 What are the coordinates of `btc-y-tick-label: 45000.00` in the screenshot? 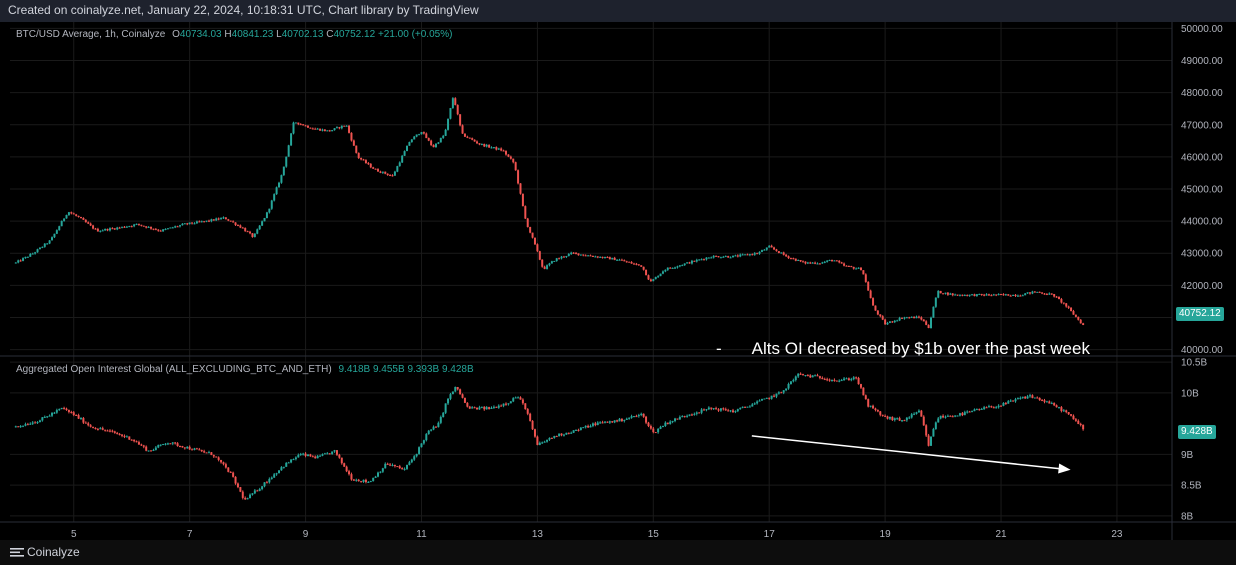 It's located at (1202, 190).